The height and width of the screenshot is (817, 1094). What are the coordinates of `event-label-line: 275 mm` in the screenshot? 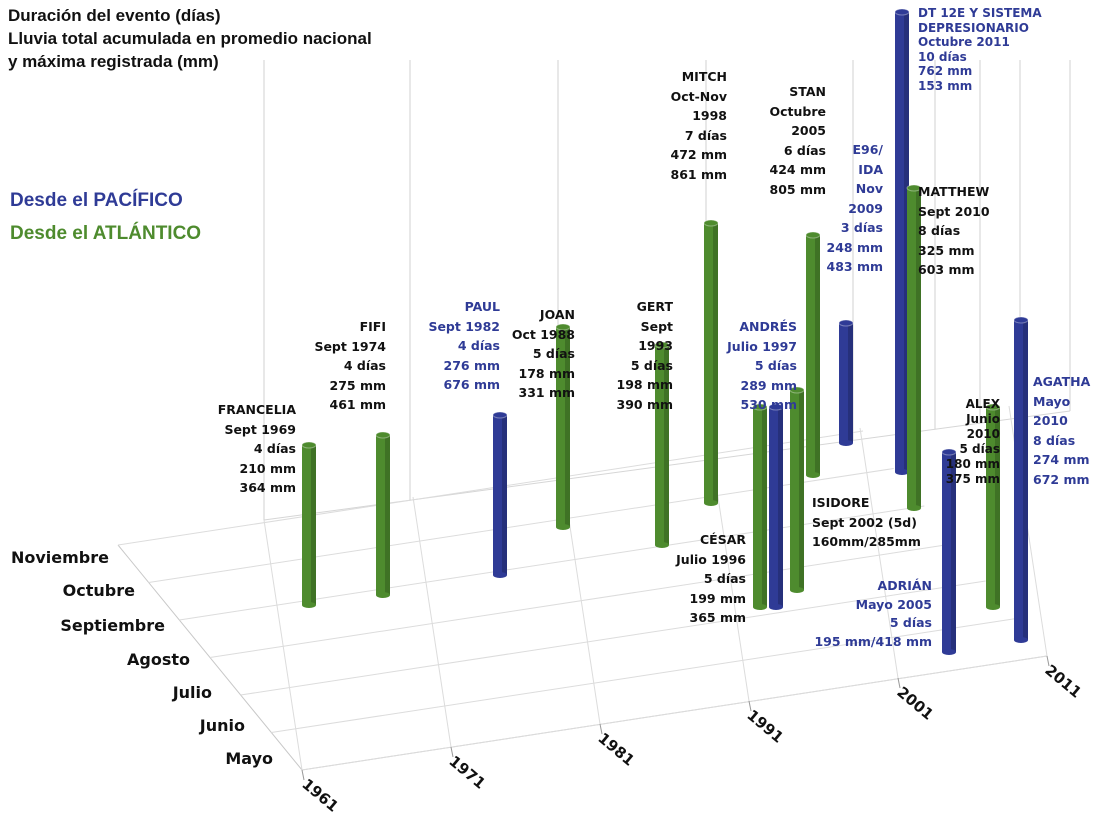 It's located at (358, 385).